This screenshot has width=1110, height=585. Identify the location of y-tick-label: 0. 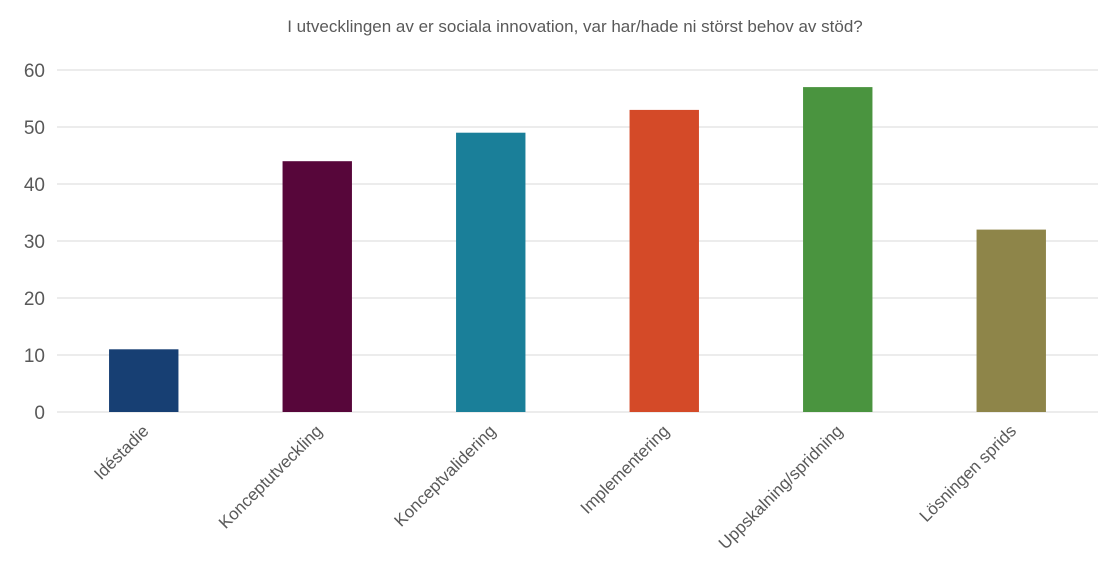
(39, 413).